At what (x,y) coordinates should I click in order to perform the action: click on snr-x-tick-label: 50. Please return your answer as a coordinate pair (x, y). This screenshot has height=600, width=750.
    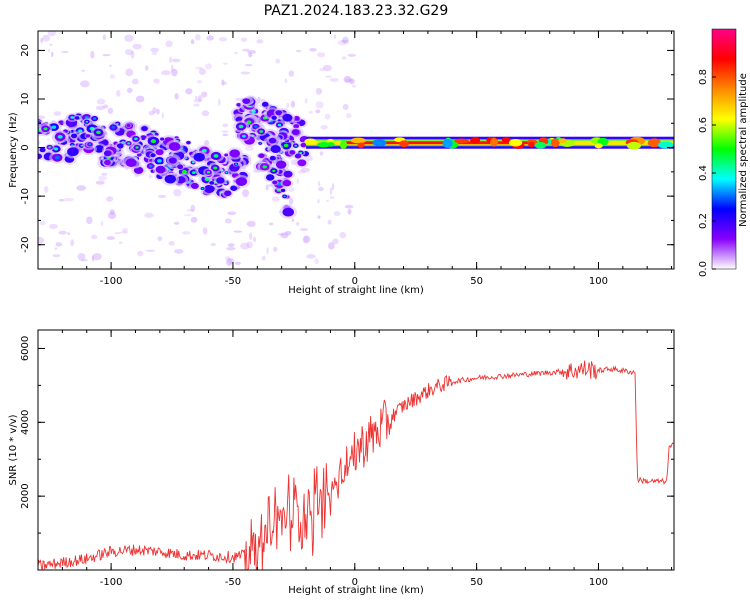
    Looking at the image, I should click on (476, 582).